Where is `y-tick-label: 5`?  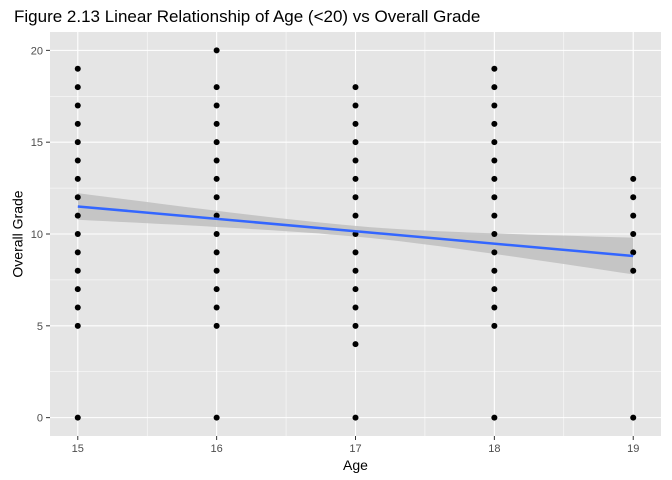
y-tick-label: 5 is located at coordinates (40, 327).